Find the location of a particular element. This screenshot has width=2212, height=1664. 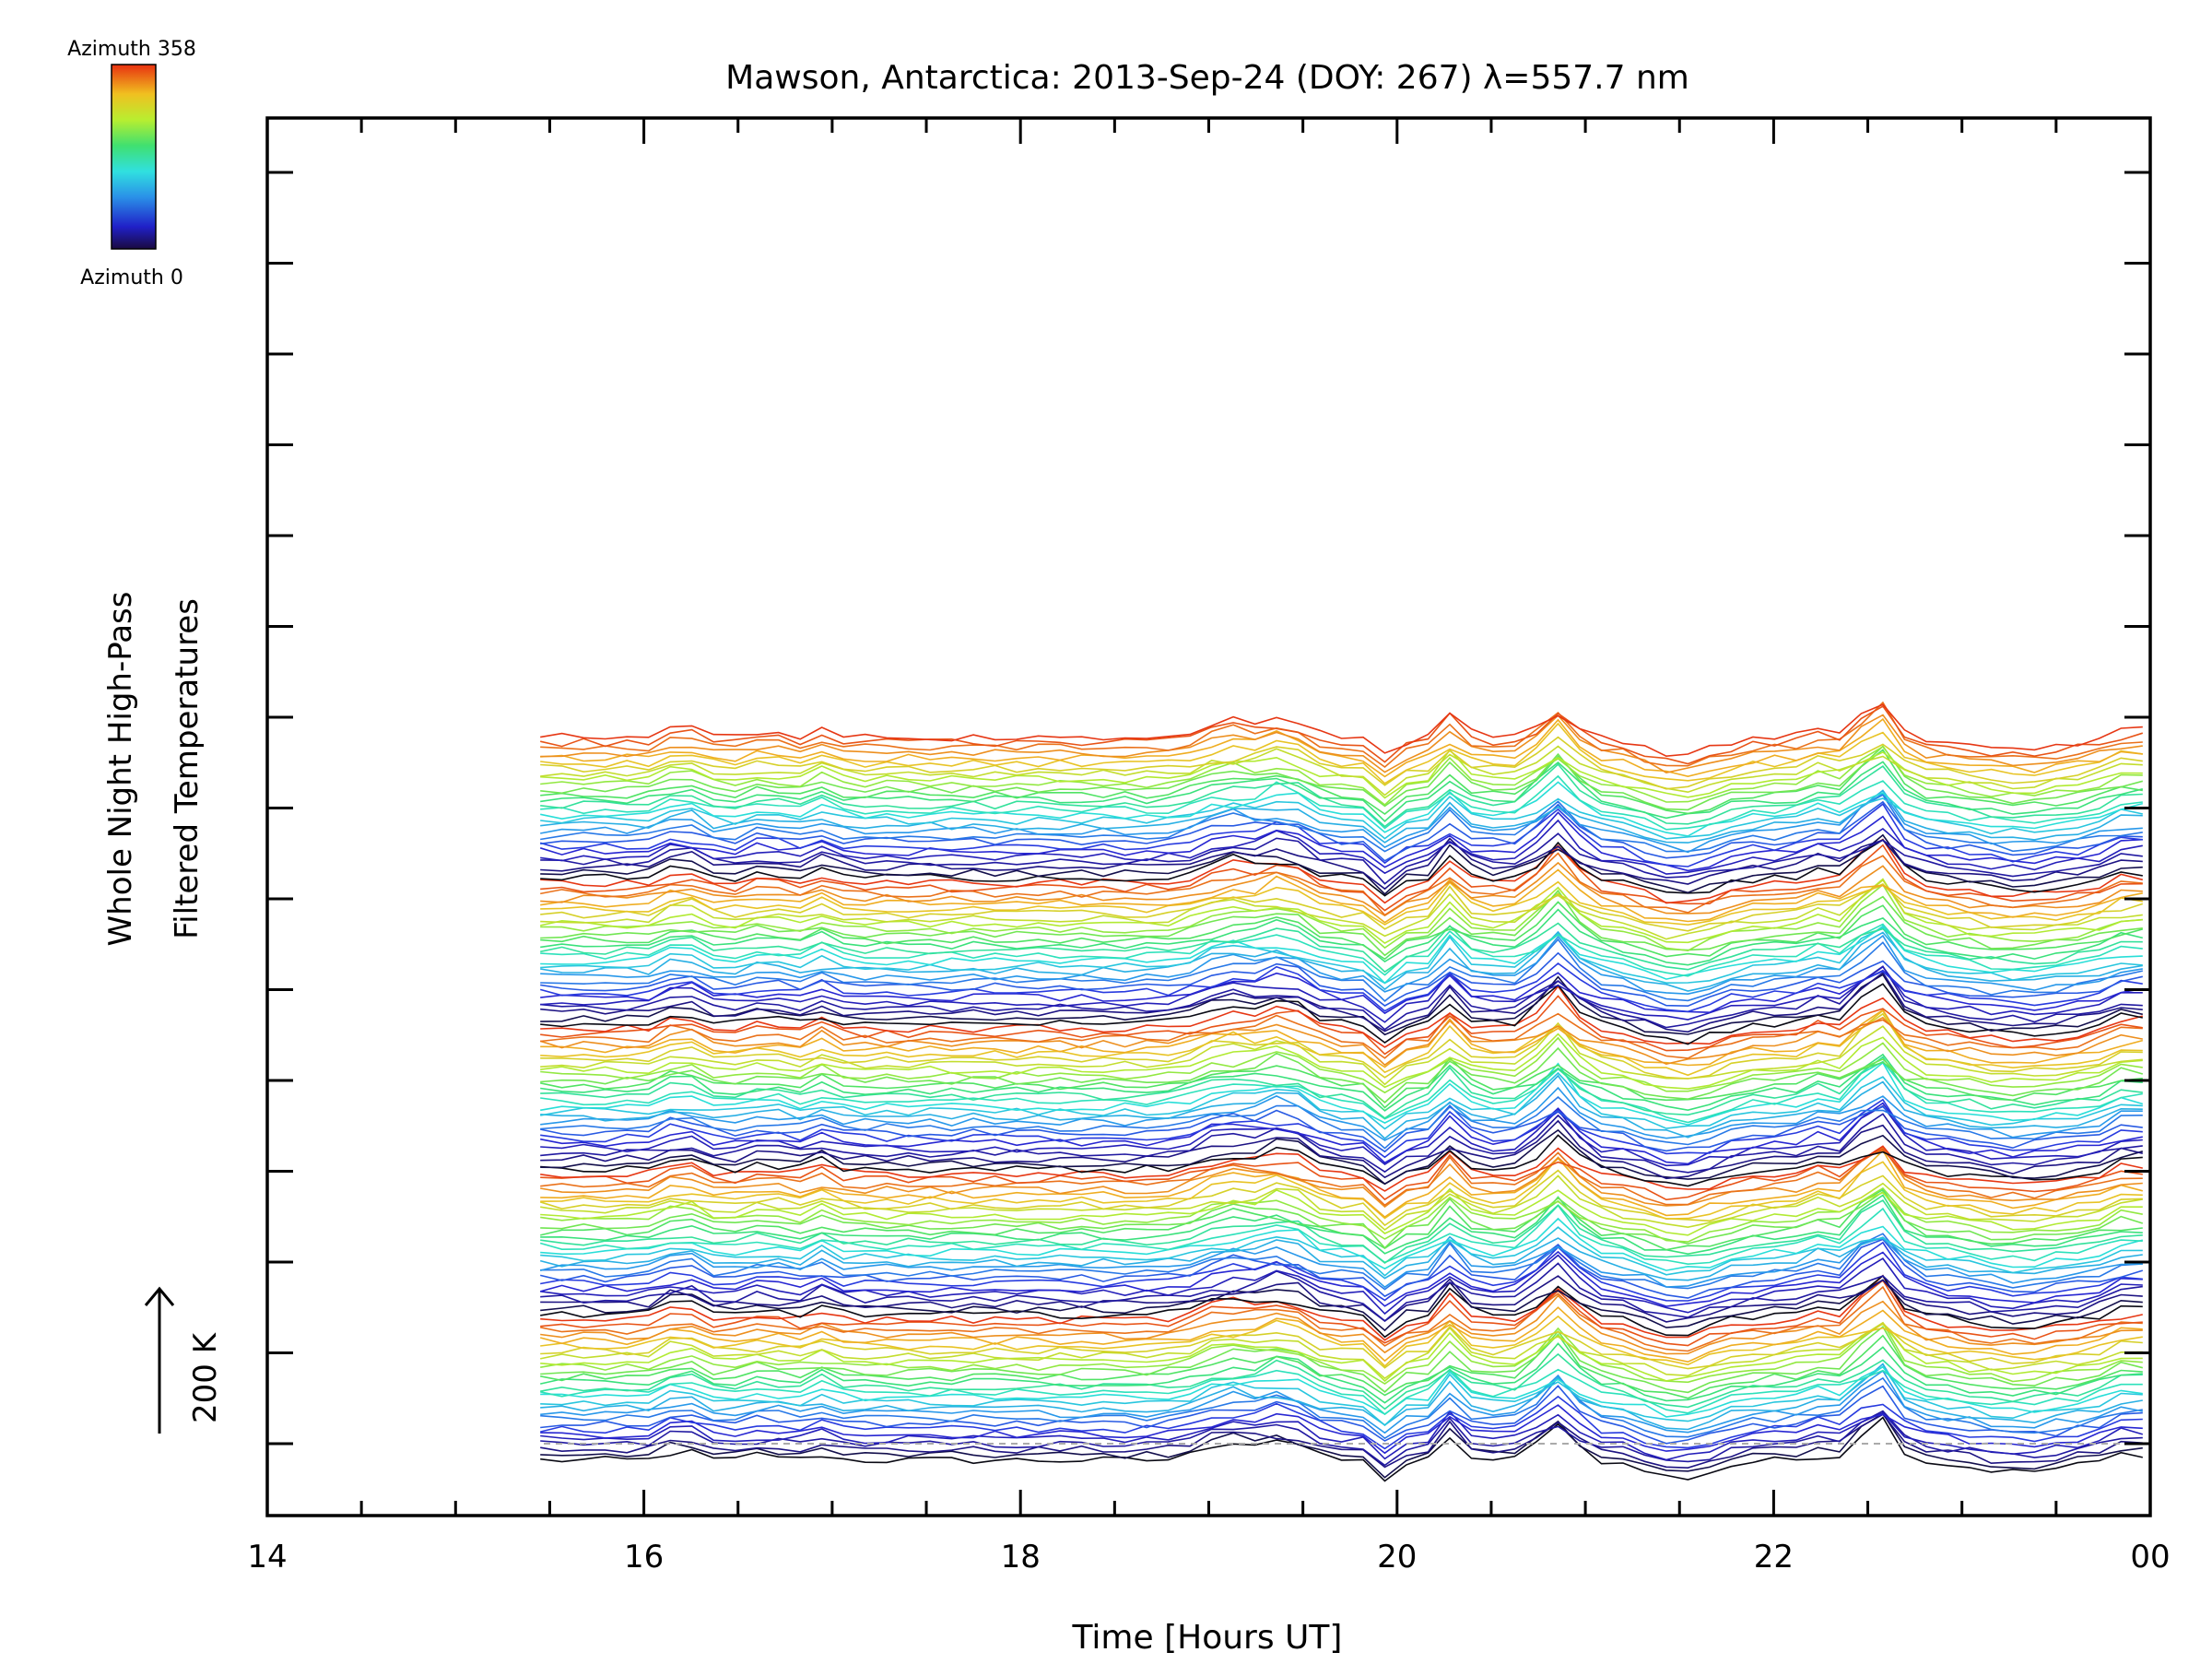

x-tick-label: 14 is located at coordinates (267, 1557).